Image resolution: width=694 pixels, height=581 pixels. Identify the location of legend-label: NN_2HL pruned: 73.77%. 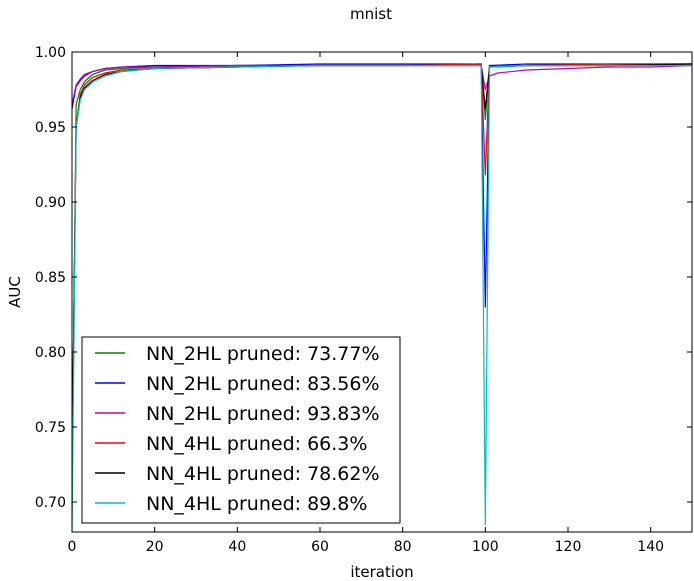
(263, 354).